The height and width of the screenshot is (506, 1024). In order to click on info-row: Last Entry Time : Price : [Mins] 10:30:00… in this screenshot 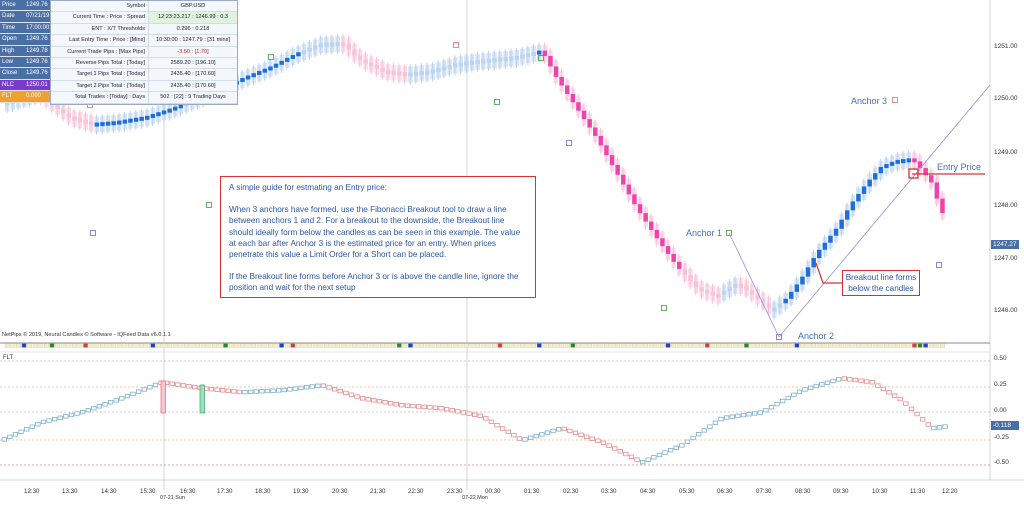, I will do `click(144, 41)`.